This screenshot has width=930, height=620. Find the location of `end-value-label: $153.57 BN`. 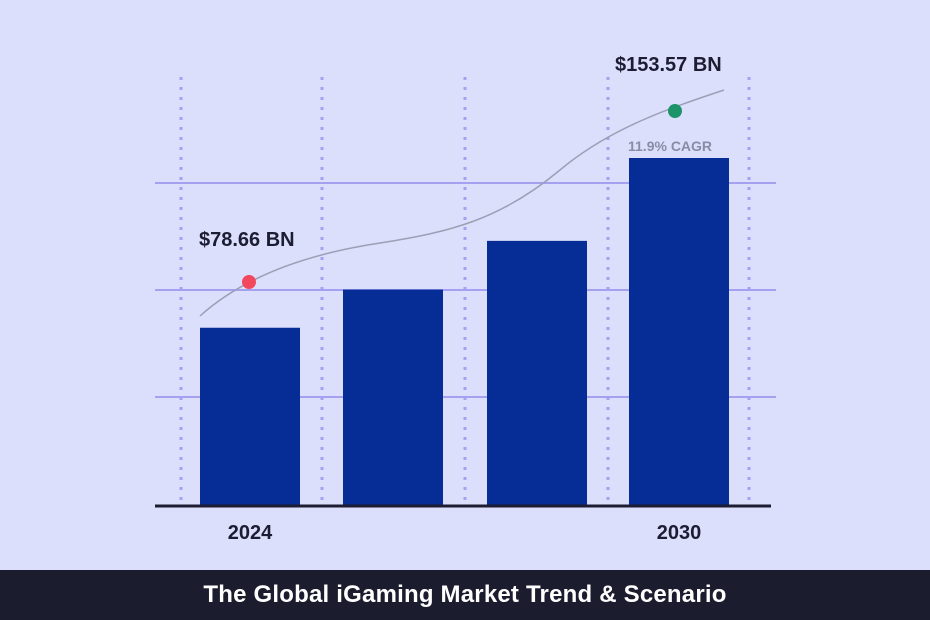

end-value-label: $153.57 BN is located at coordinates (668, 65).